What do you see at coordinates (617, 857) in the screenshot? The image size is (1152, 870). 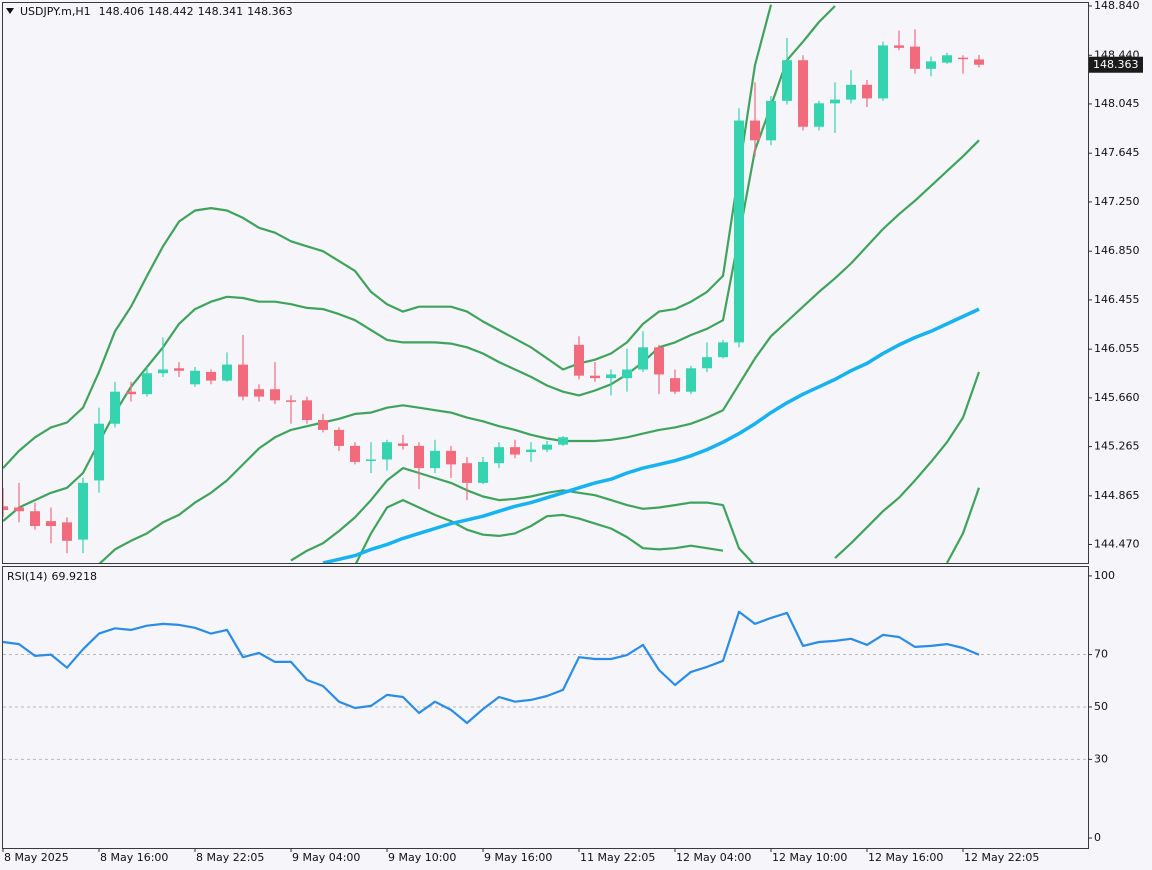 I see `x-tick-label: 11 May 22:05` at bounding box center [617, 857].